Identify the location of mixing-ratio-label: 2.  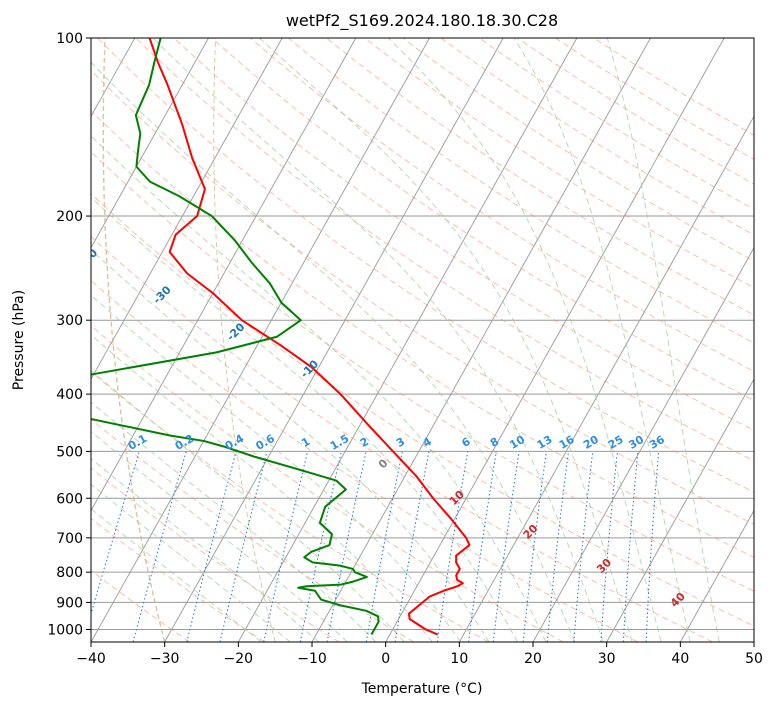
(364, 442).